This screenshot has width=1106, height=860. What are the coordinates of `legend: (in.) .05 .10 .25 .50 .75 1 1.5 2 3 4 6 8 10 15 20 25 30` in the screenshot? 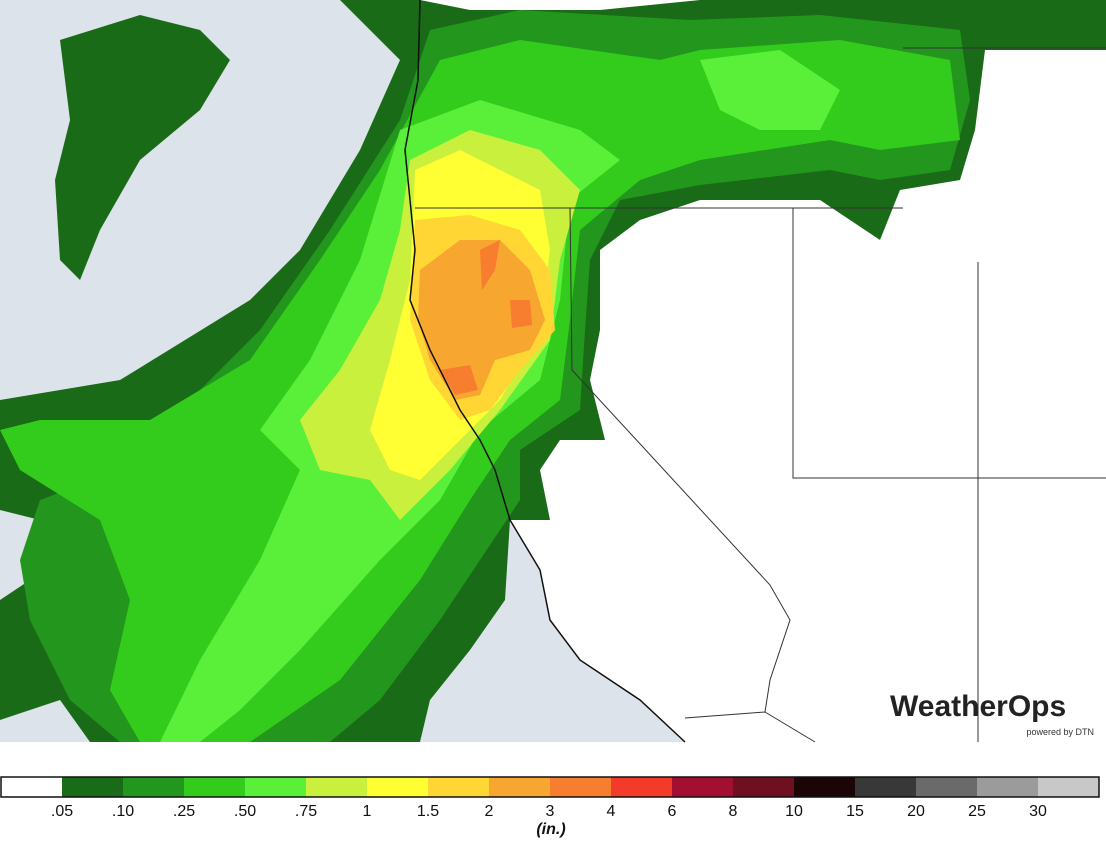 It's located at (550, 807).